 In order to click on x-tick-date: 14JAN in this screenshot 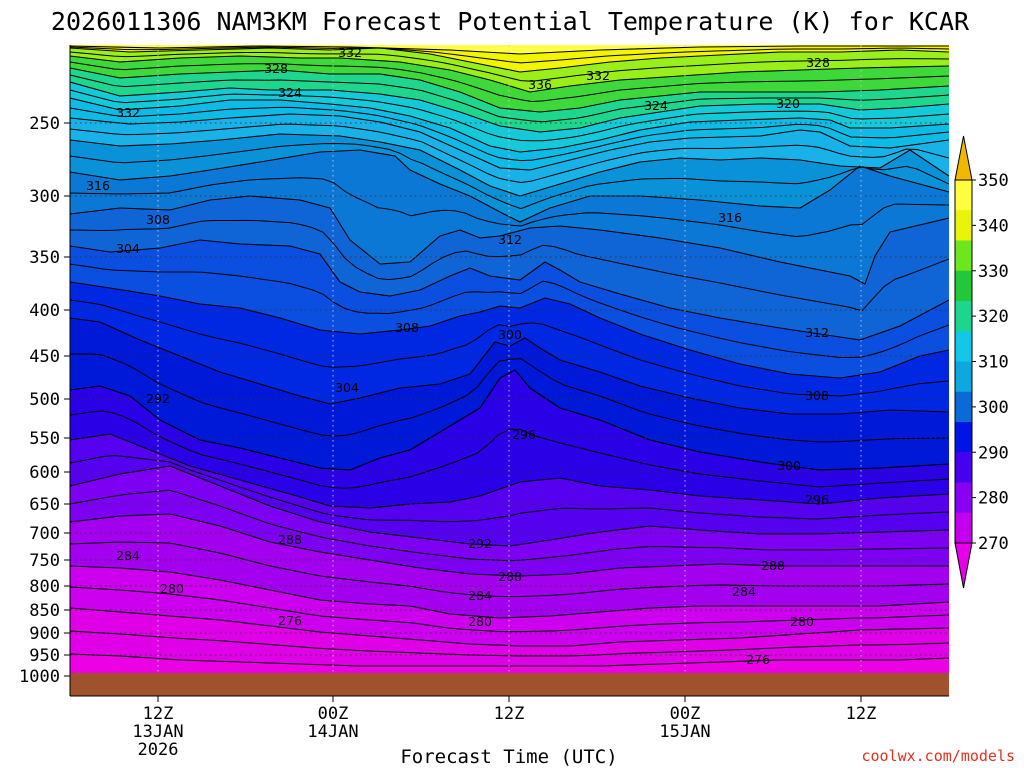, I will do `click(332, 732)`.